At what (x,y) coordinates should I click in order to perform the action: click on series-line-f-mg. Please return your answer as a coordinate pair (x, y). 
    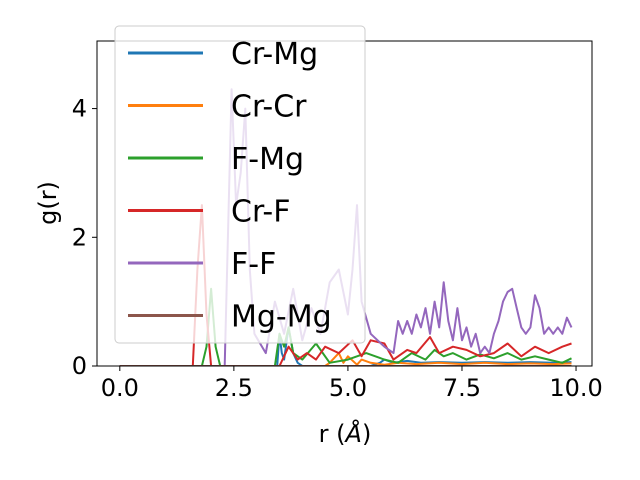
    Looking at the image, I should click on (345, 326).